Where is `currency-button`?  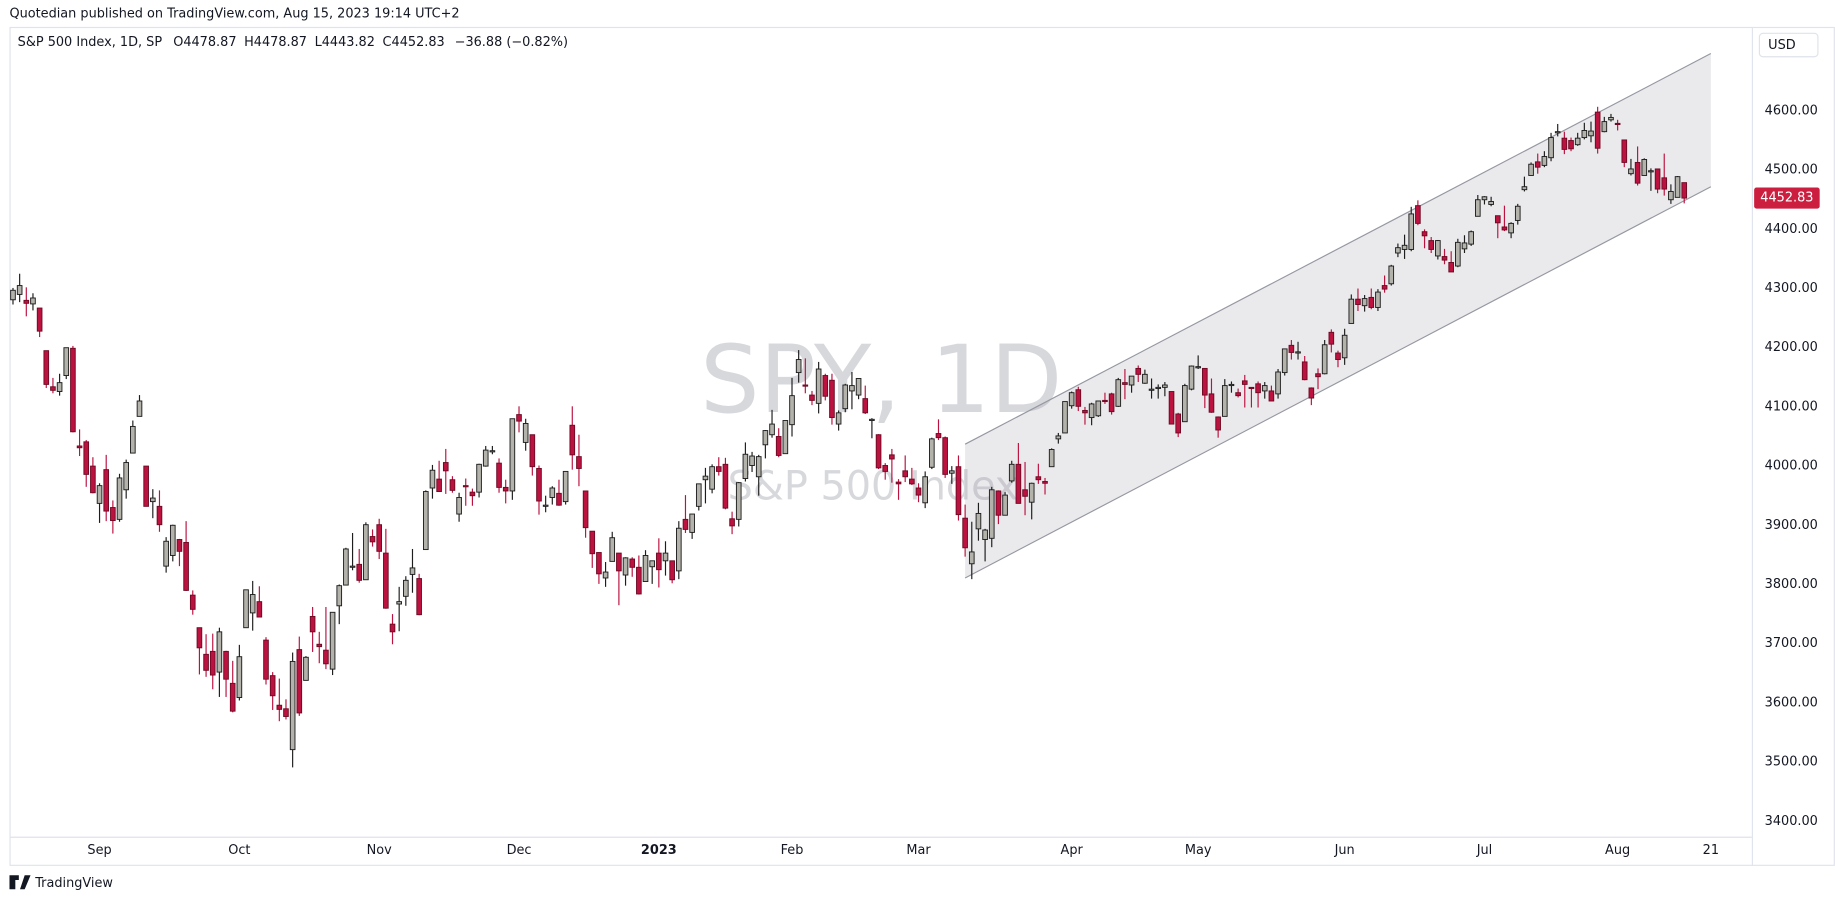
currency-button is located at coordinates (1788, 45).